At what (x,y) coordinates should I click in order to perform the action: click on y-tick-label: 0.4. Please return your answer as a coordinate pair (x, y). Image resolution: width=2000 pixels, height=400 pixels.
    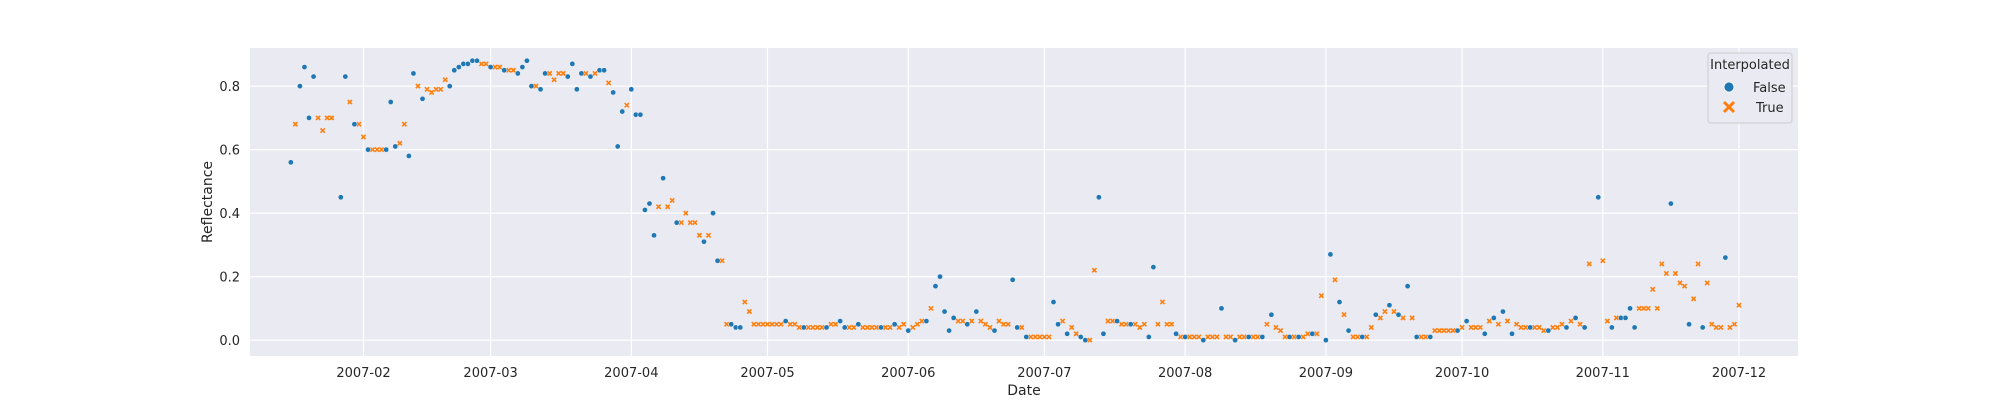
    Looking at the image, I should click on (229, 214).